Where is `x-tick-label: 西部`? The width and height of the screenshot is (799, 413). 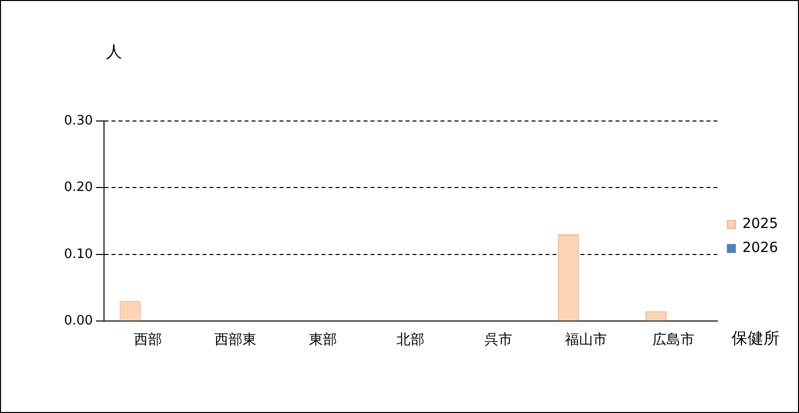
x-tick-label: 西部 is located at coordinates (148, 340).